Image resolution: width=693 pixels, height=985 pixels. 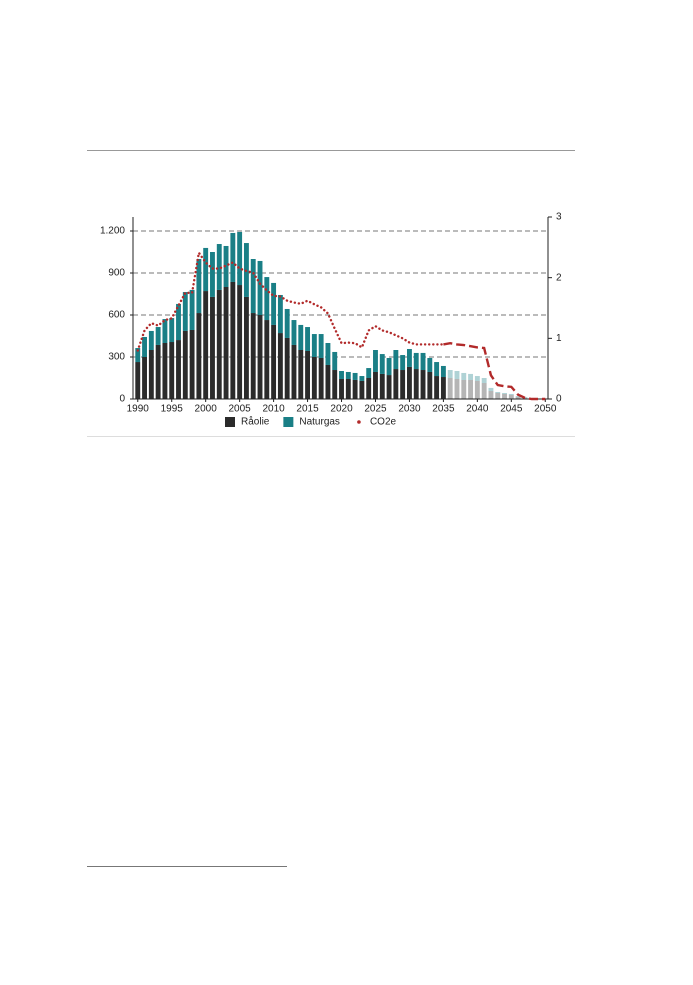 What do you see at coordinates (307, 409) in the screenshot?
I see `x-tick-label: 2015` at bounding box center [307, 409].